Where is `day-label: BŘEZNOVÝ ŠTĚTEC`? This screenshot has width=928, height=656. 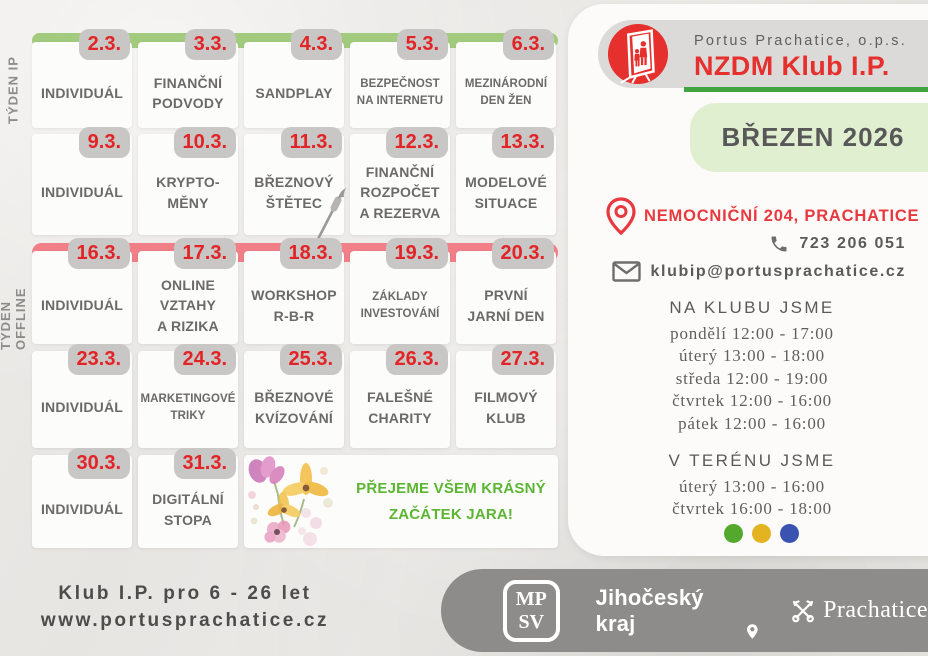 day-label: BŘEZNOVÝ ŠTĚTEC is located at coordinates (294, 192).